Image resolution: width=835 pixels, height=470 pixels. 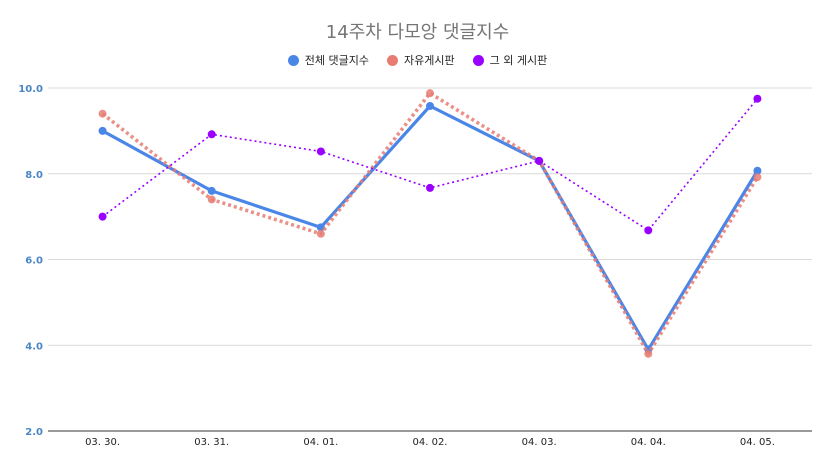 I want to click on x-tick-label: 04. 02., so click(x=430, y=442).